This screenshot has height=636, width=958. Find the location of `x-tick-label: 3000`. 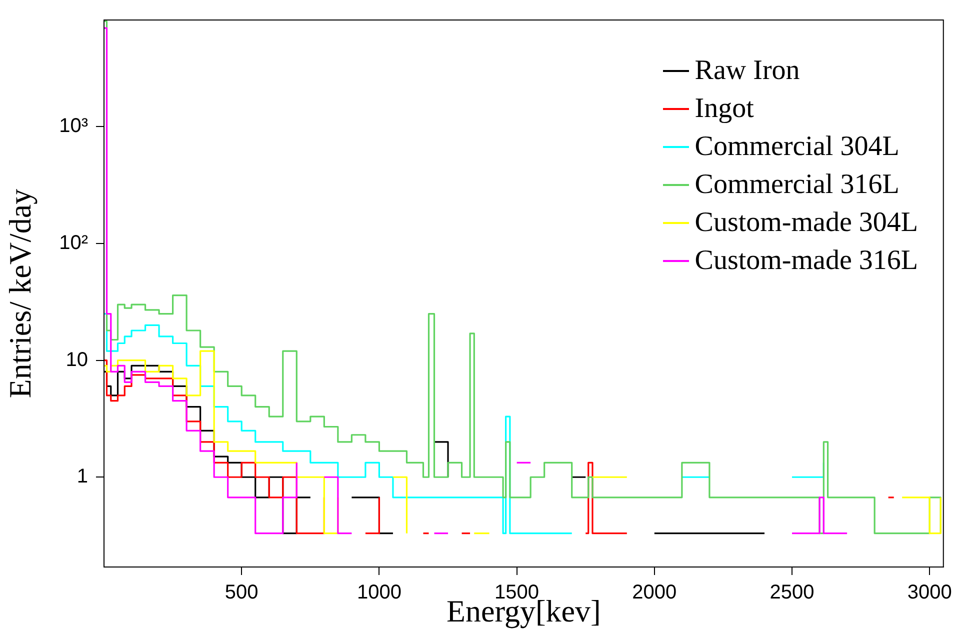

x-tick-label: 3000 is located at coordinates (929, 593).